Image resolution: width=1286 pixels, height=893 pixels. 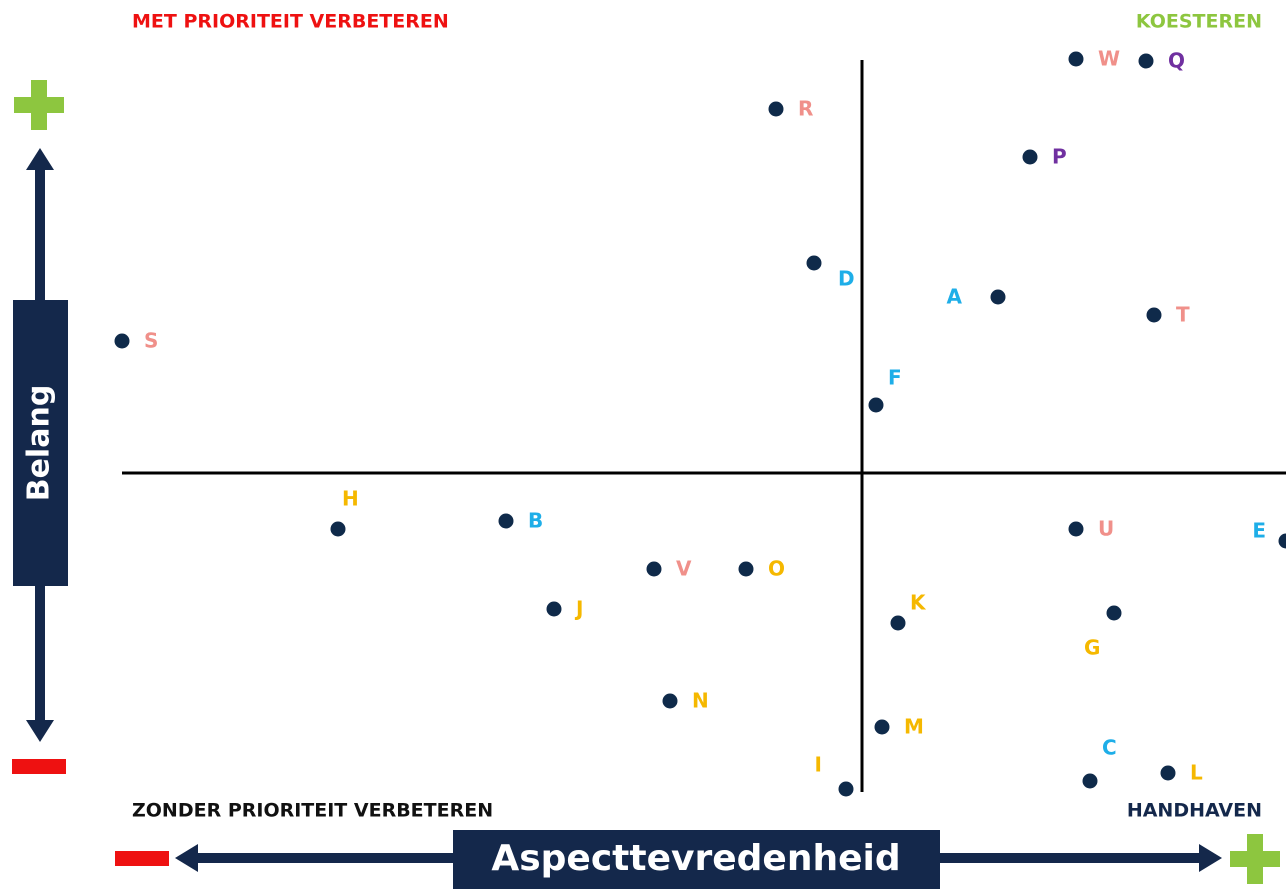 What do you see at coordinates (1259, 531) in the screenshot?
I see `point-label: E` at bounding box center [1259, 531].